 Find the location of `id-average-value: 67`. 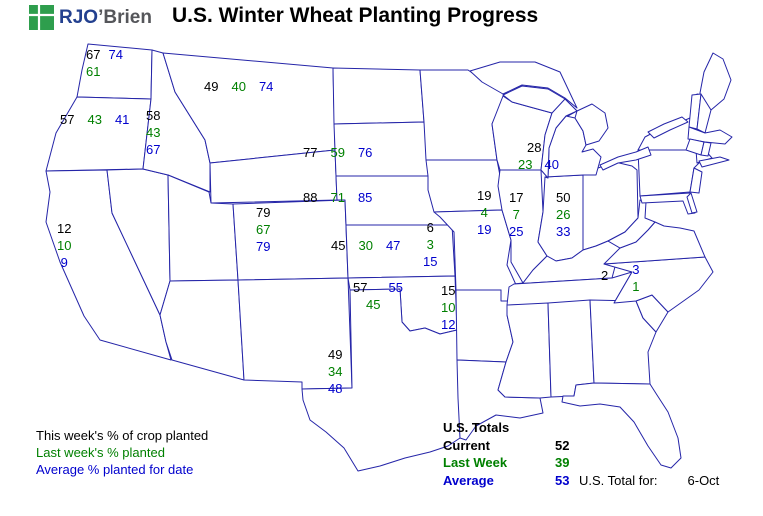

id-average-value: 67 is located at coordinates (153, 149).